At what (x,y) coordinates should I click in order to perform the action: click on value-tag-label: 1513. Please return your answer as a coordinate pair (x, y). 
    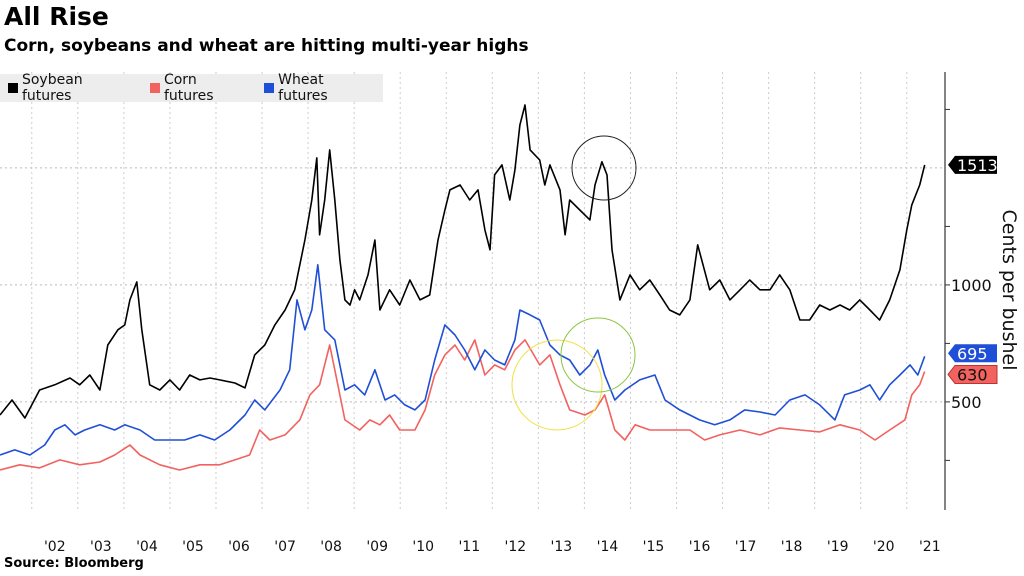
    Looking at the image, I should click on (977, 165).